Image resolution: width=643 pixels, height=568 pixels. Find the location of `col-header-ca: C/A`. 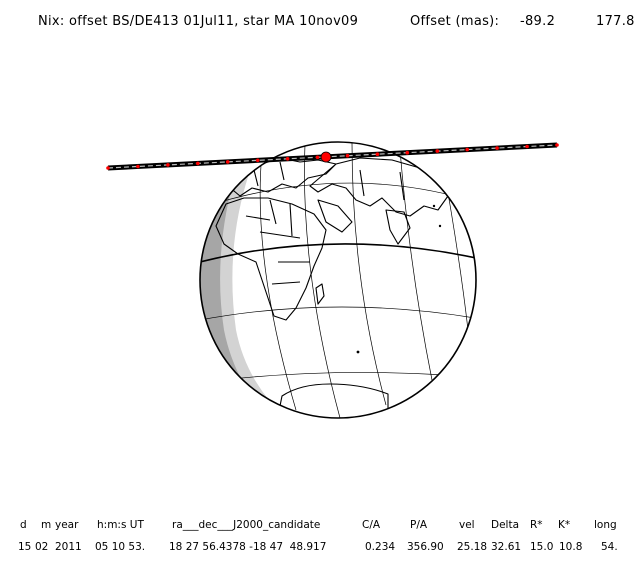

col-header-ca: C/A is located at coordinates (371, 525).